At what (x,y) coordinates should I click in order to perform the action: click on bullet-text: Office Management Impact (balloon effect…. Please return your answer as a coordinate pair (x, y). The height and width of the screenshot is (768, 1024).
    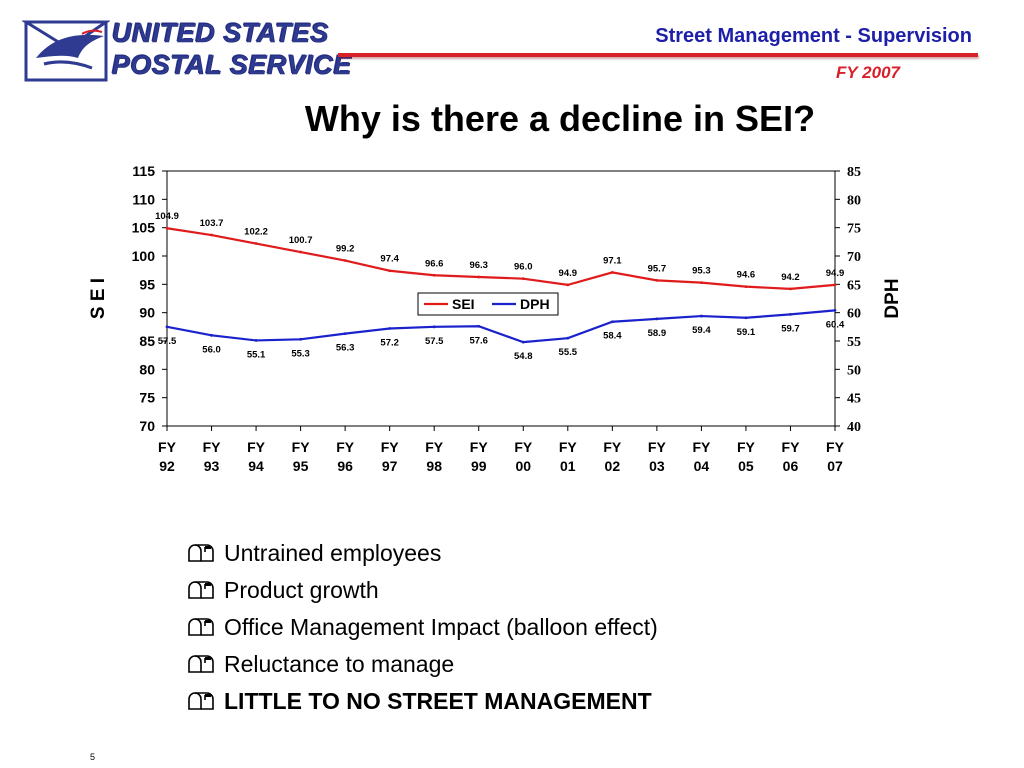
    Looking at the image, I should click on (441, 626).